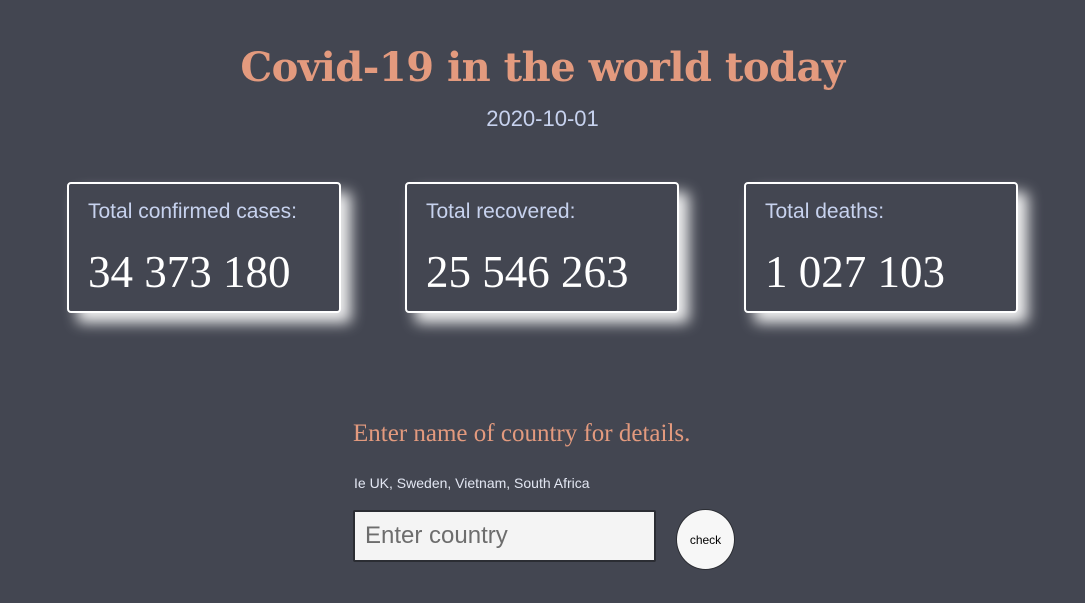  Describe the element at coordinates (542, 67) in the screenshot. I see `page-title: Covid-19 in the world today` at that location.